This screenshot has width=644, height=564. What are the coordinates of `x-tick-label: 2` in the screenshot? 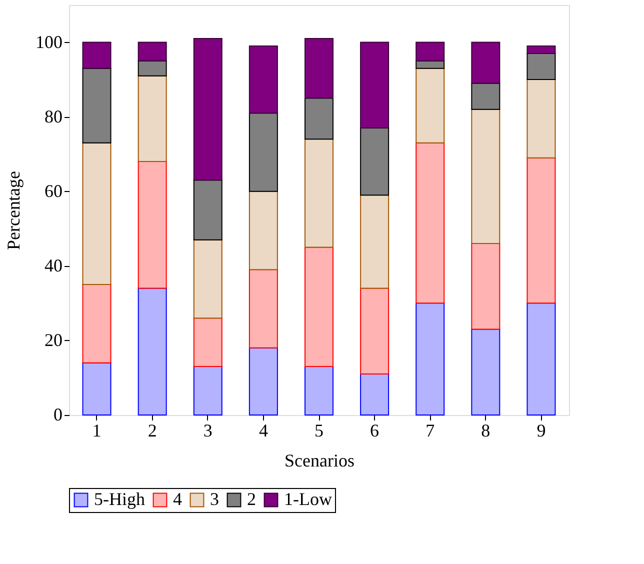 It's located at (152, 430).